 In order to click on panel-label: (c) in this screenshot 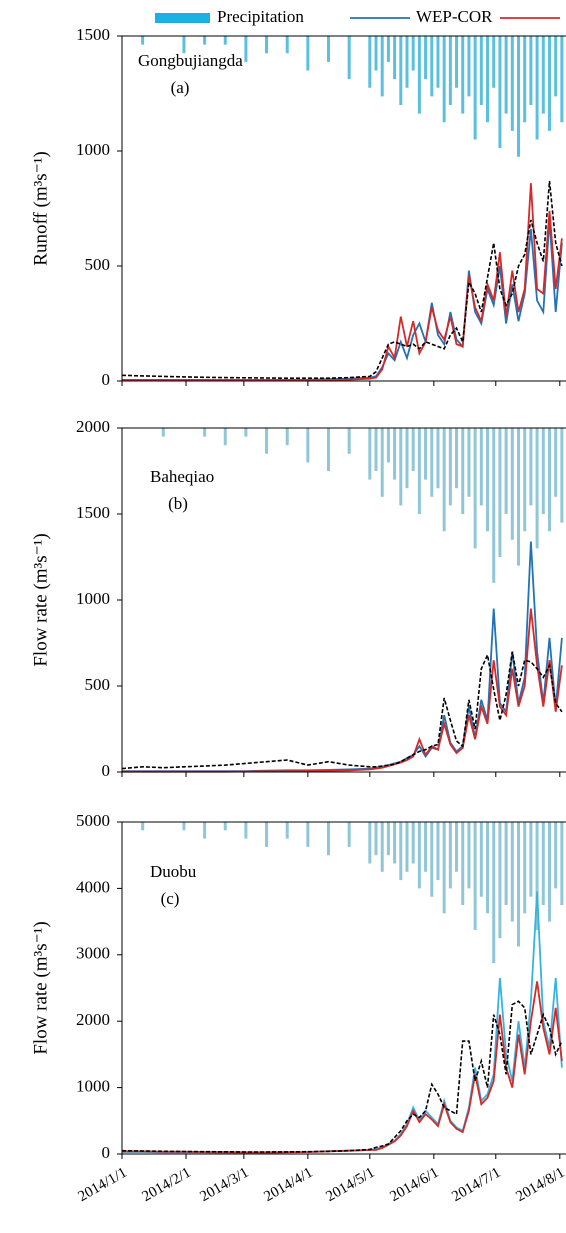, I will do `click(170, 898)`.